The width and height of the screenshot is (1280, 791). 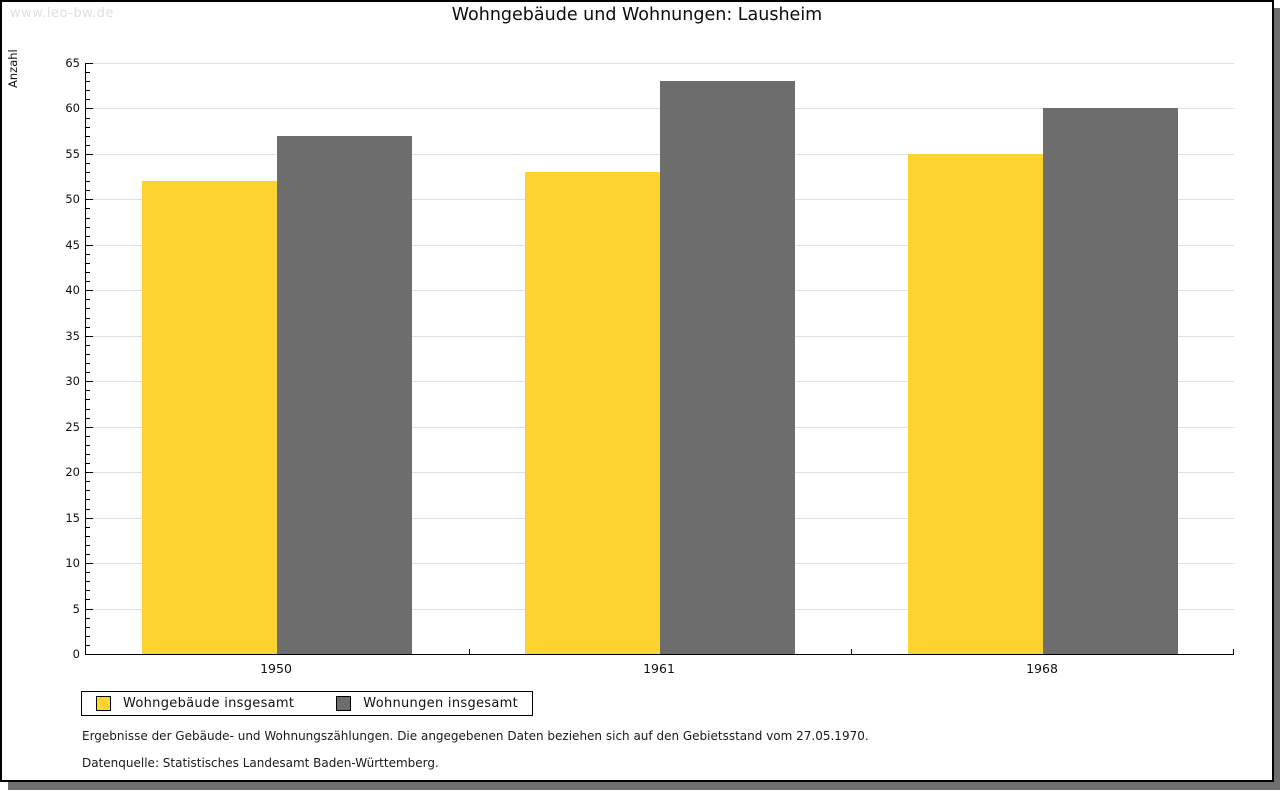 What do you see at coordinates (1042, 668) in the screenshot?
I see `x-tick-label-1968: 1968` at bounding box center [1042, 668].